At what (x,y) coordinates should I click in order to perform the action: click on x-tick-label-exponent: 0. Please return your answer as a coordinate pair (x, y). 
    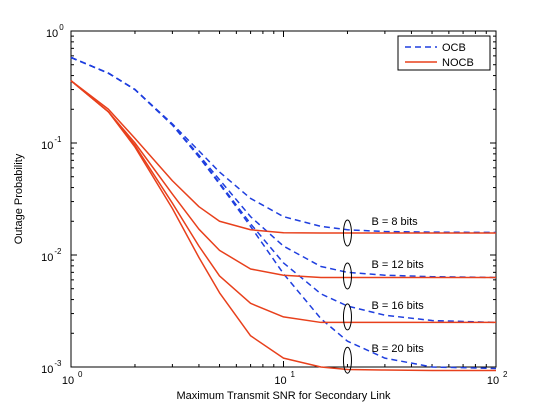
    Looking at the image, I should click on (80, 374).